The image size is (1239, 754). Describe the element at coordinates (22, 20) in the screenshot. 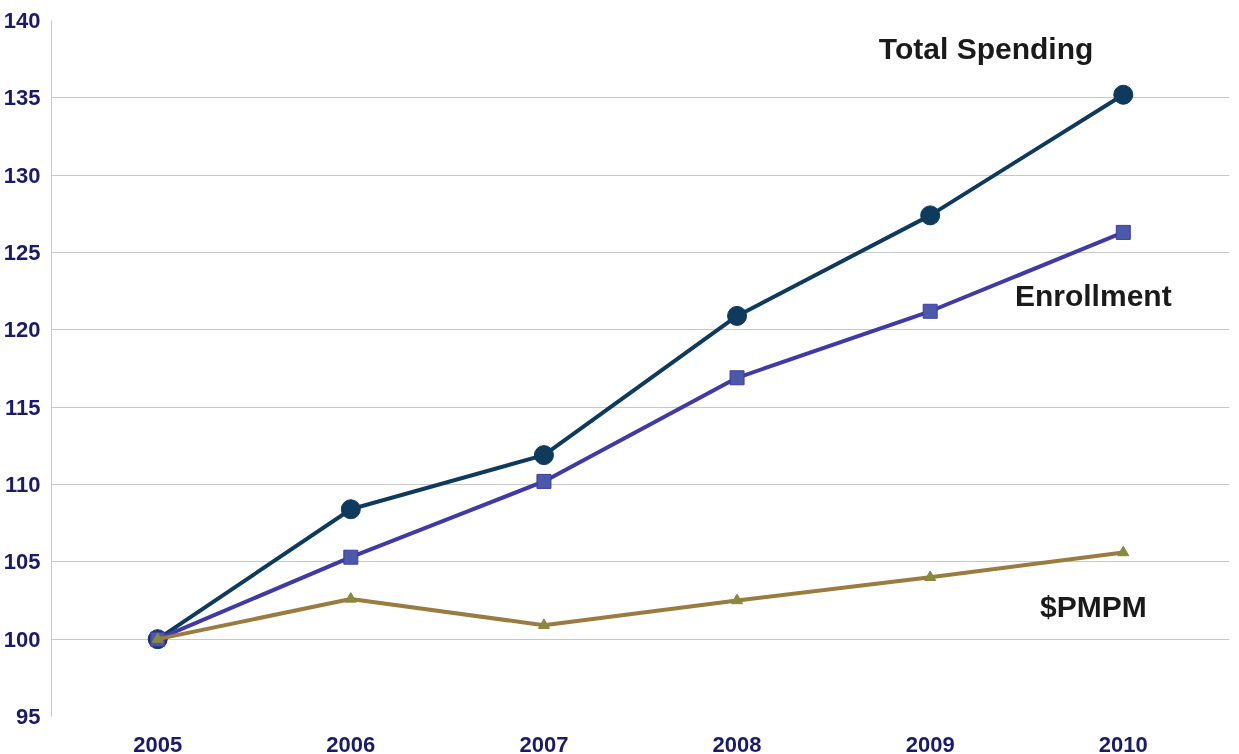

I see `y-tick-label: 140` at that location.